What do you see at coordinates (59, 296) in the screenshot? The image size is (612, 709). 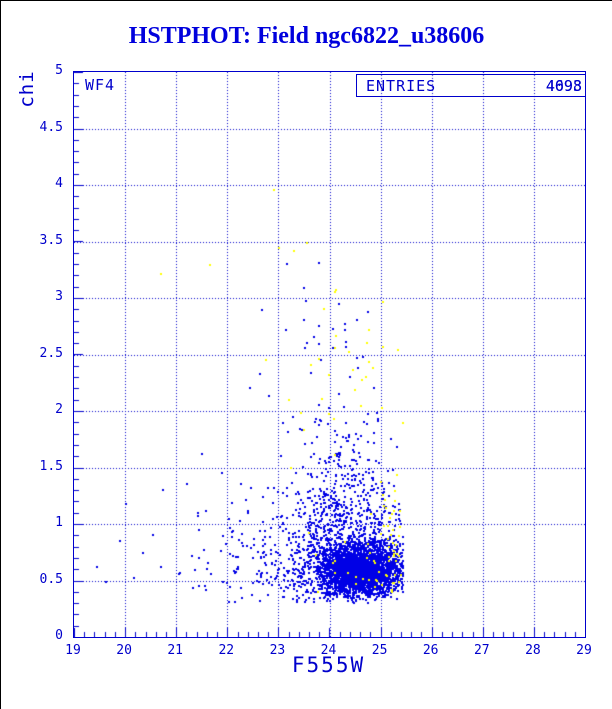 I see `y-tick-label: 3` at bounding box center [59, 296].